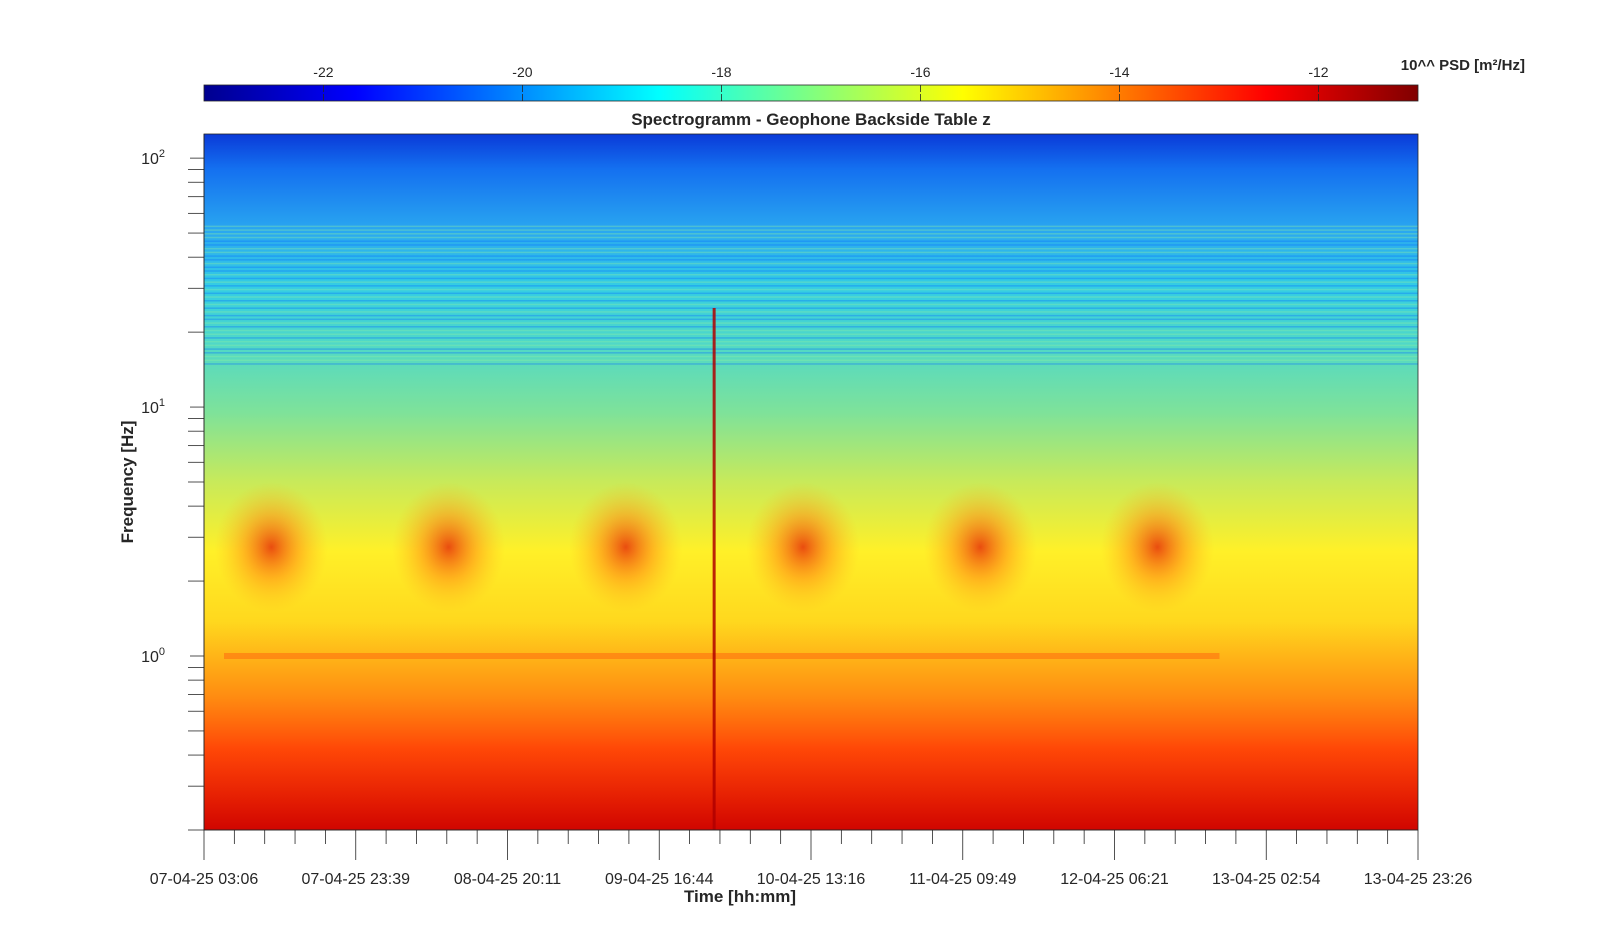 The height and width of the screenshot is (944, 1600). What do you see at coordinates (1119, 72) in the screenshot?
I see `colorbar-tick-label: -14` at bounding box center [1119, 72].